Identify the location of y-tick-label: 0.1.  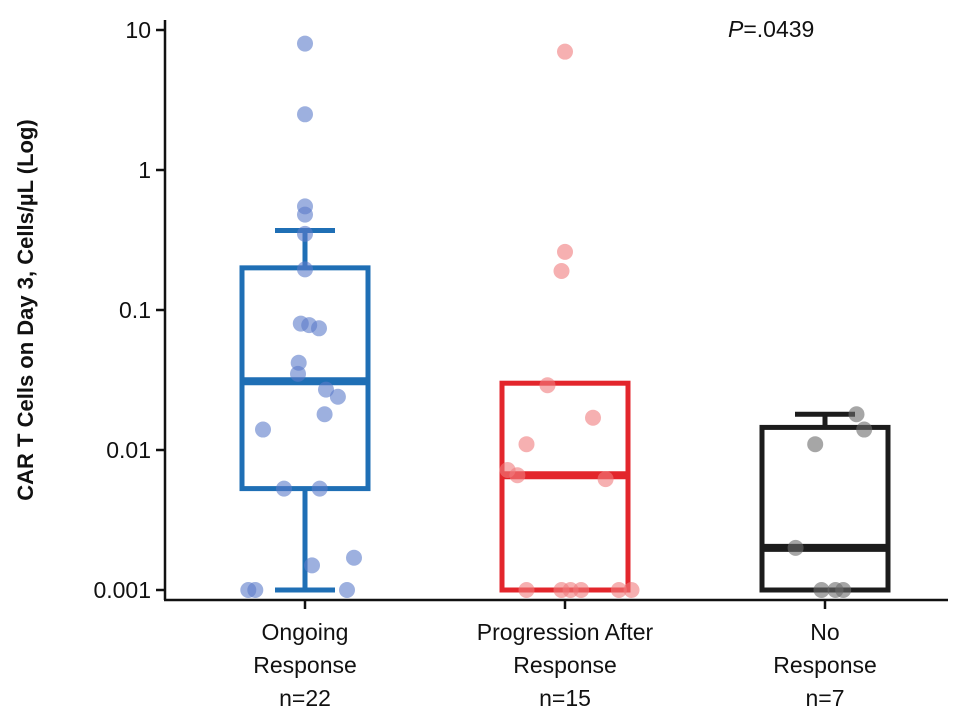
(135, 310).